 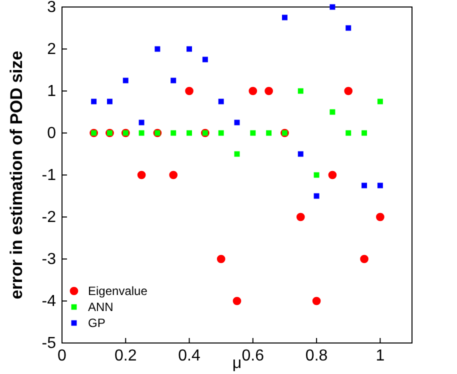 I want to click on legend-label: GP, so click(x=97, y=323).